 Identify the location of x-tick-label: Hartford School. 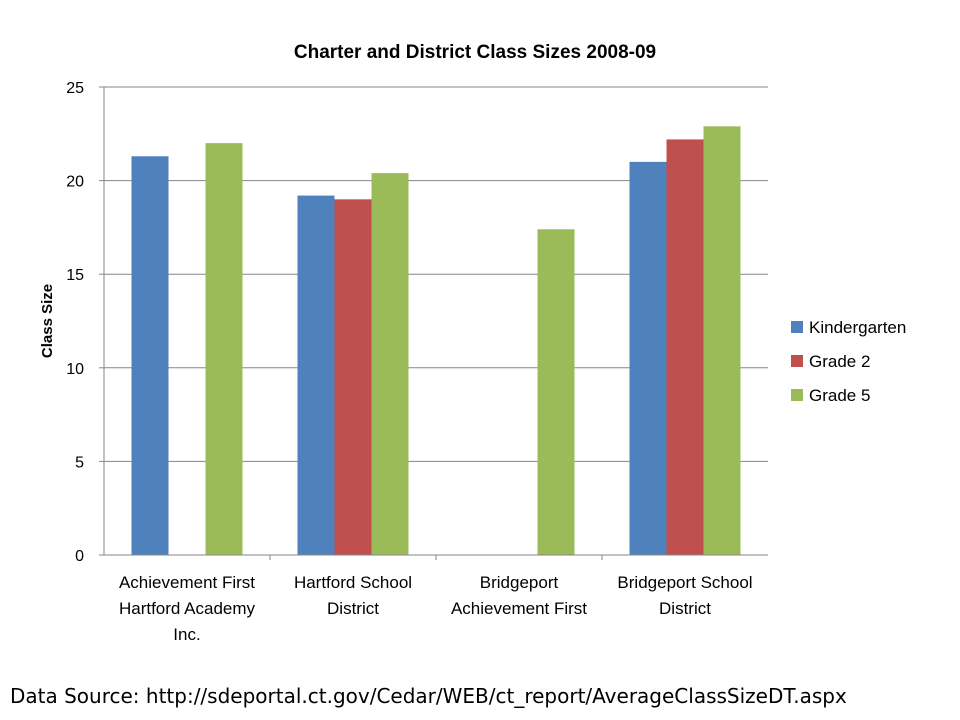
(353, 582).